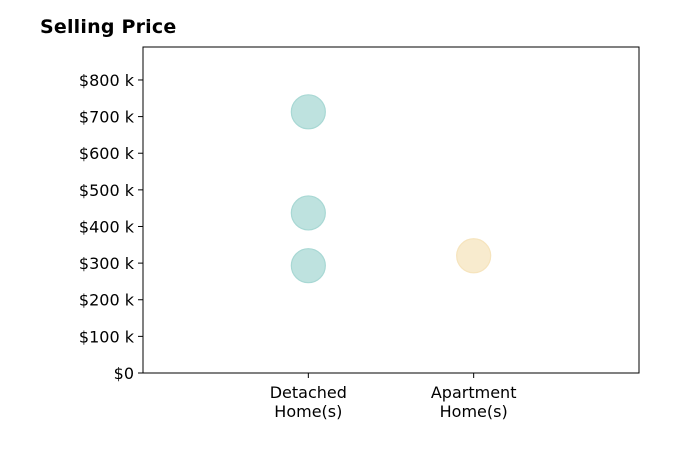  I want to click on chart-title: Selling Price, so click(108, 27).